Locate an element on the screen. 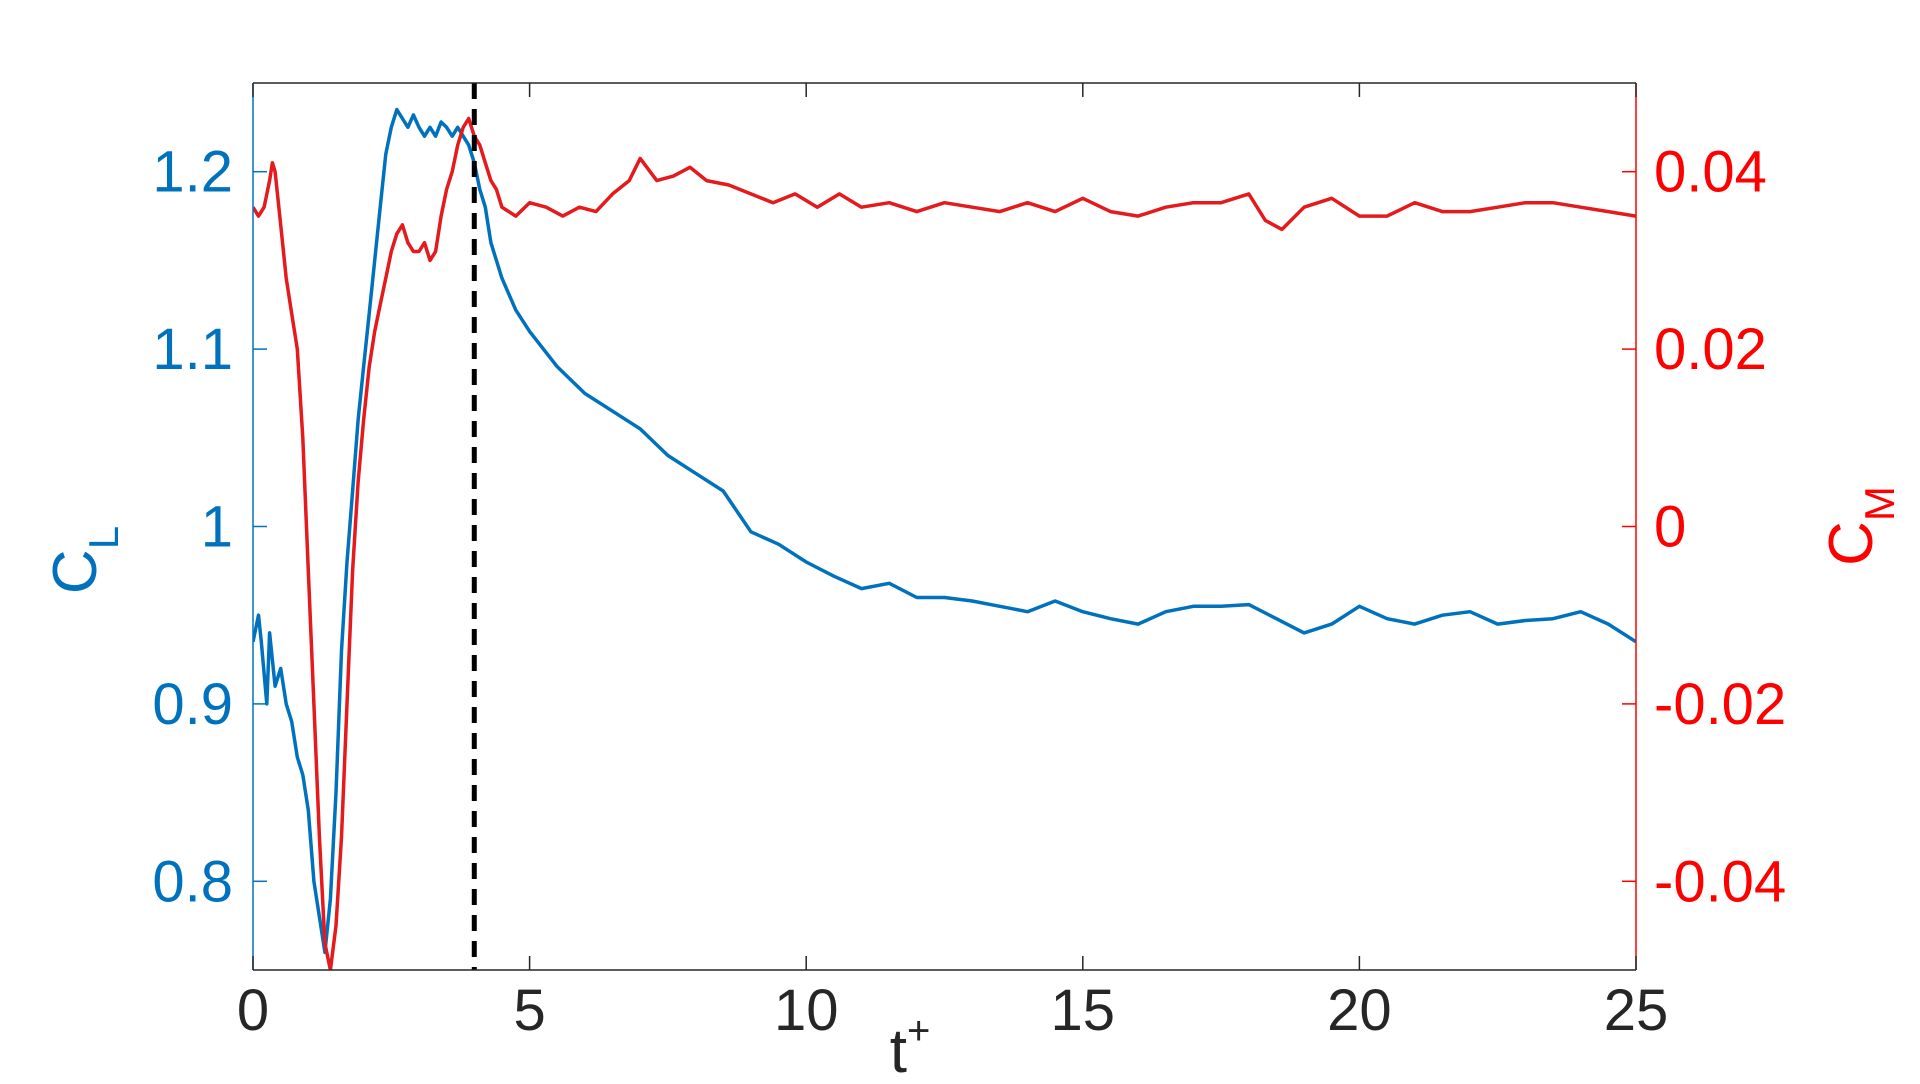 This screenshot has width=1920, height=1084. x-tick-label: 20 is located at coordinates (1359, 1010).